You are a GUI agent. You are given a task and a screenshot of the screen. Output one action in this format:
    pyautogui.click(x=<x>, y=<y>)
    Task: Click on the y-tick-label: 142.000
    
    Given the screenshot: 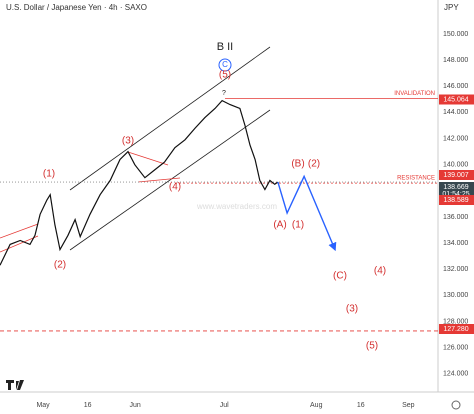 What is the action you would take?
    pyautogui.click(x=455, y=138)
    